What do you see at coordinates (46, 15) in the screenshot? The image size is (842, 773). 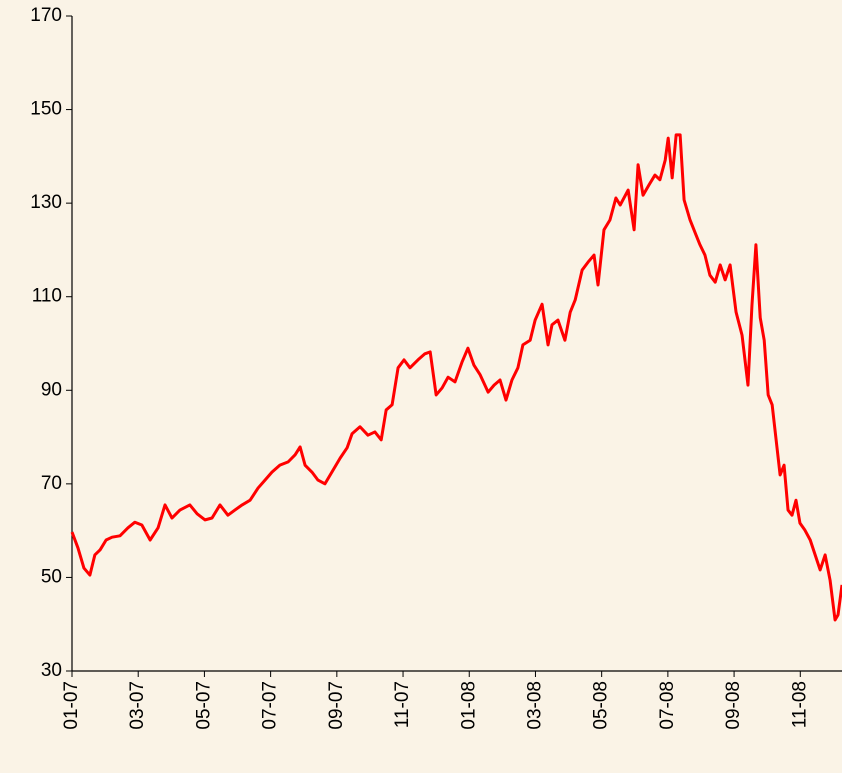 I see `y-tick-label: 170` at bounding box center [46, 15].